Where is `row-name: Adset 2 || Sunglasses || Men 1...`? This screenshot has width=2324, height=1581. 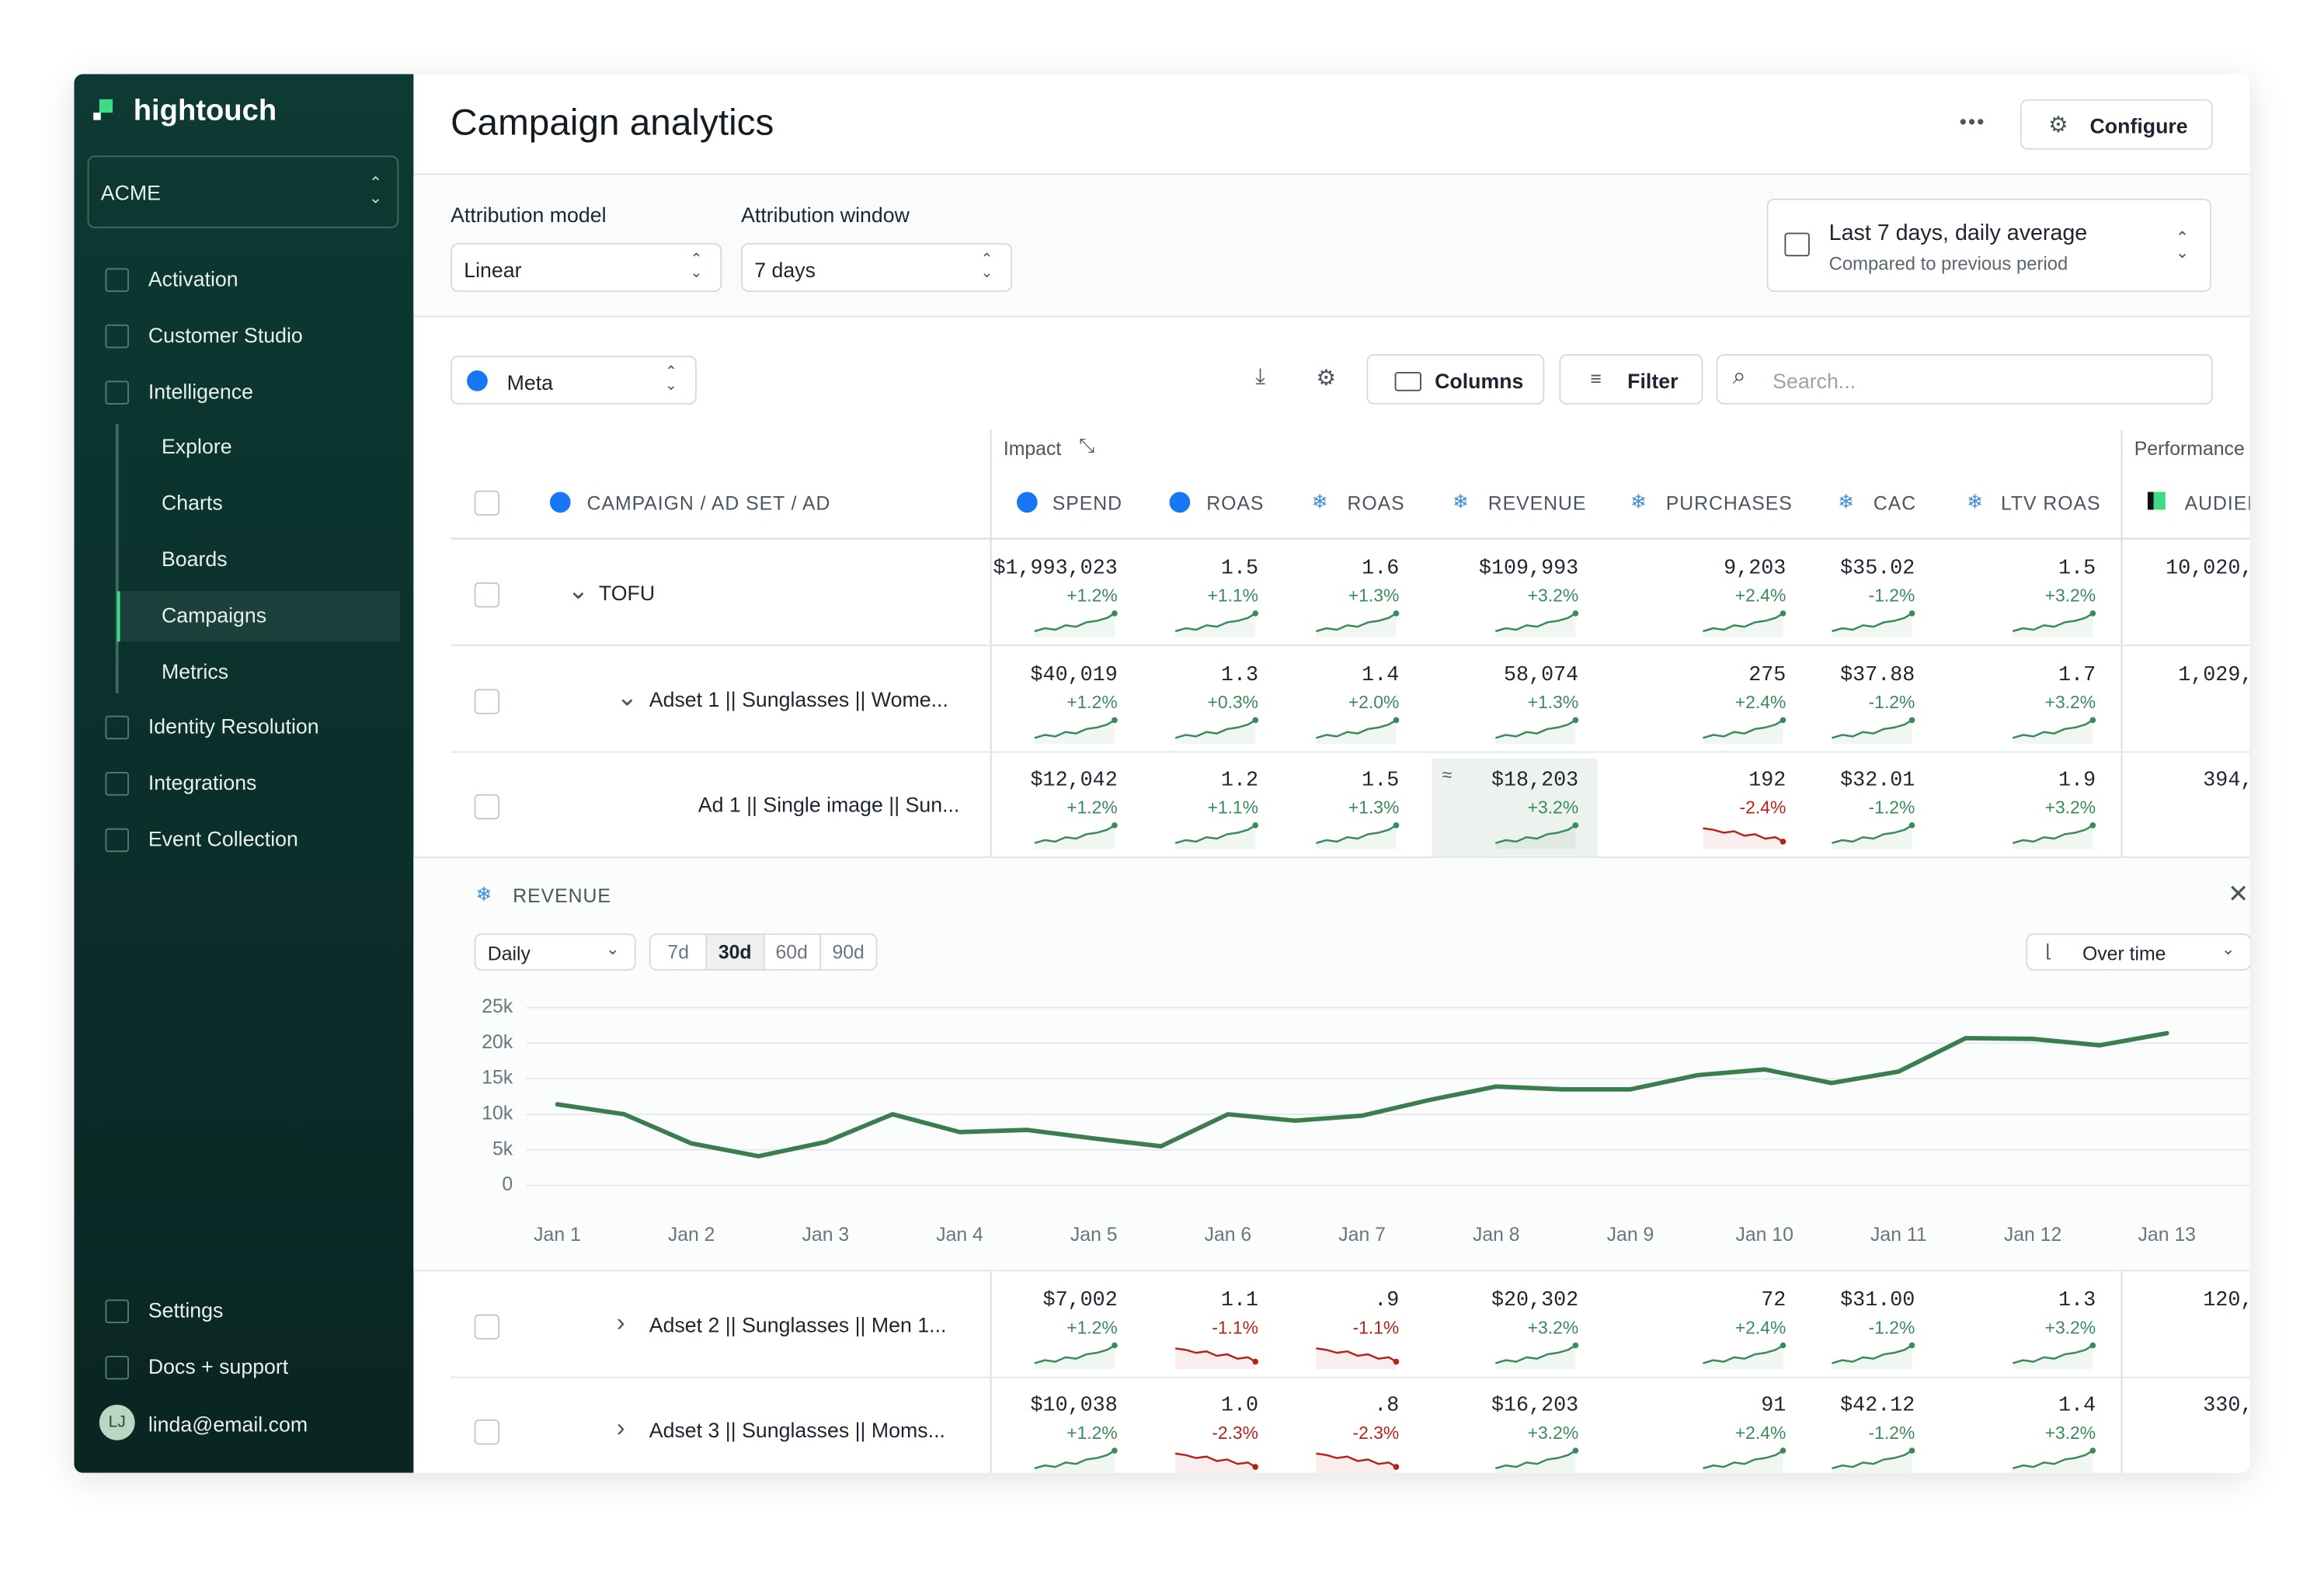
row-name: Adset 2 || Sunglasses || Men 1... is located at coordinates (798, 1324).